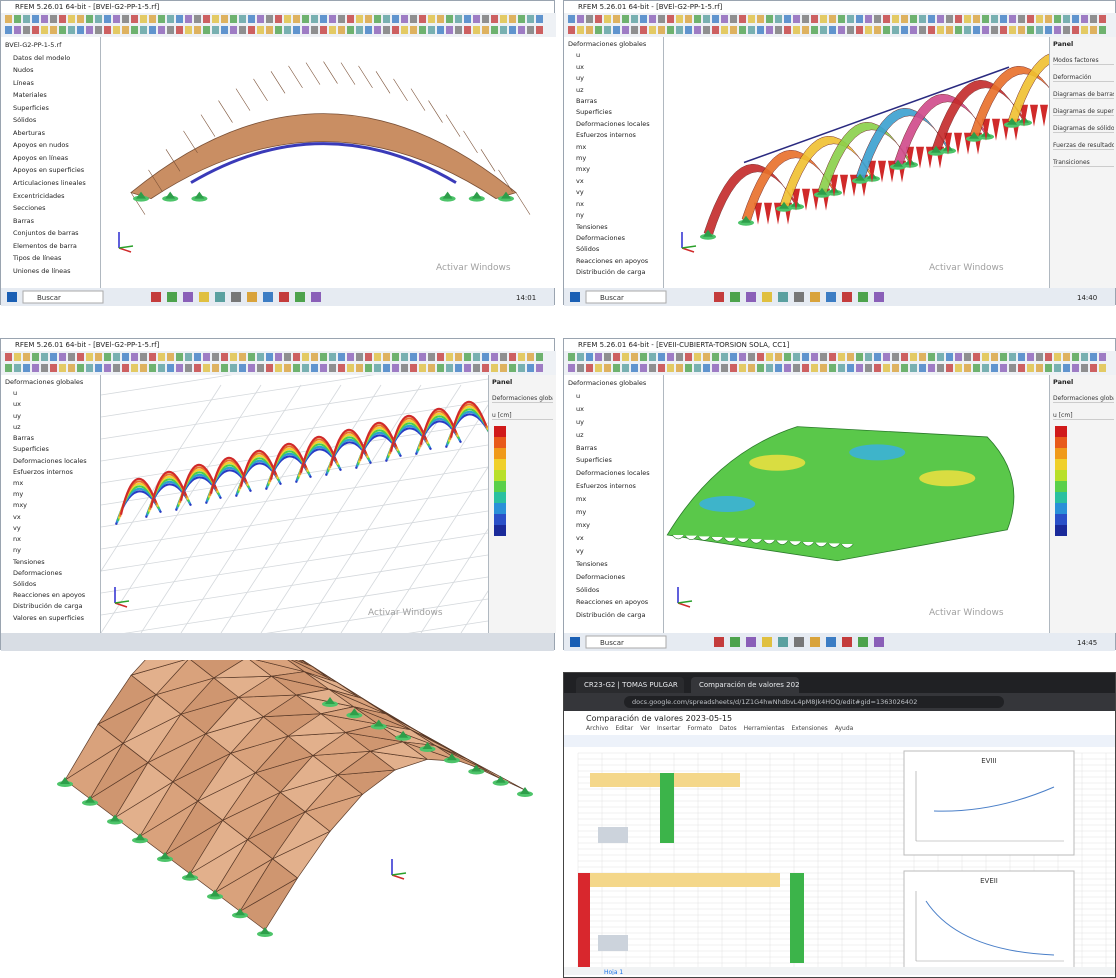 The width and height of the screenshot is (1116, 978). Describe the element at coordinates (1061, 442) in the screenshot. I see `legend-swatch` at that location.